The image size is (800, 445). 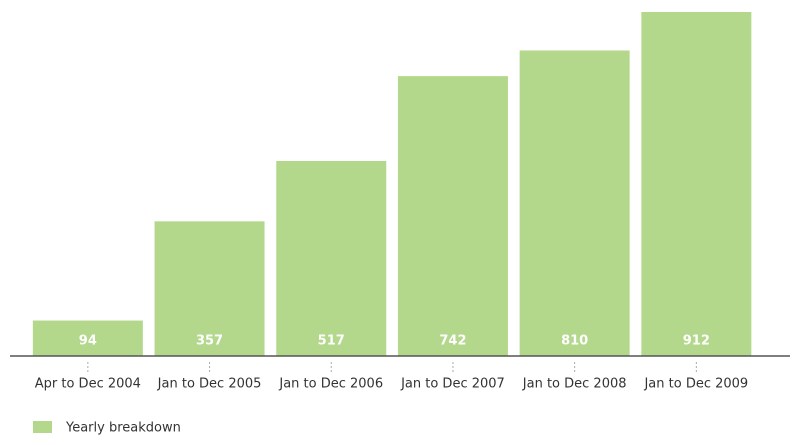 I want to click on x-tick-label: Jan to Dec 2006, so click(x=330, y=384).